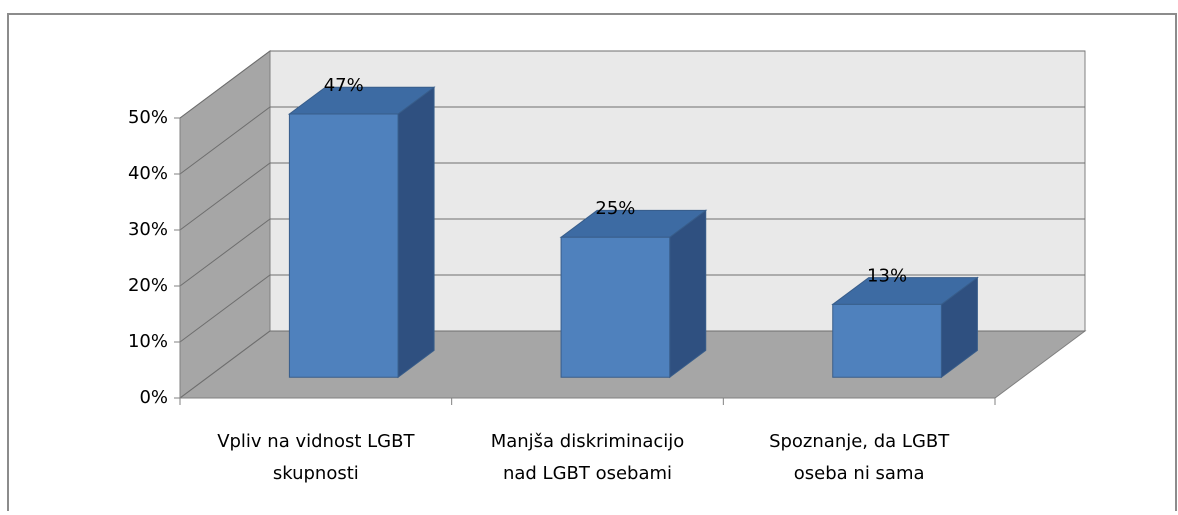 The height and width of the screenshot is (515, 1178). I want to click on y-tick-label: 30%, so click(148, 229).